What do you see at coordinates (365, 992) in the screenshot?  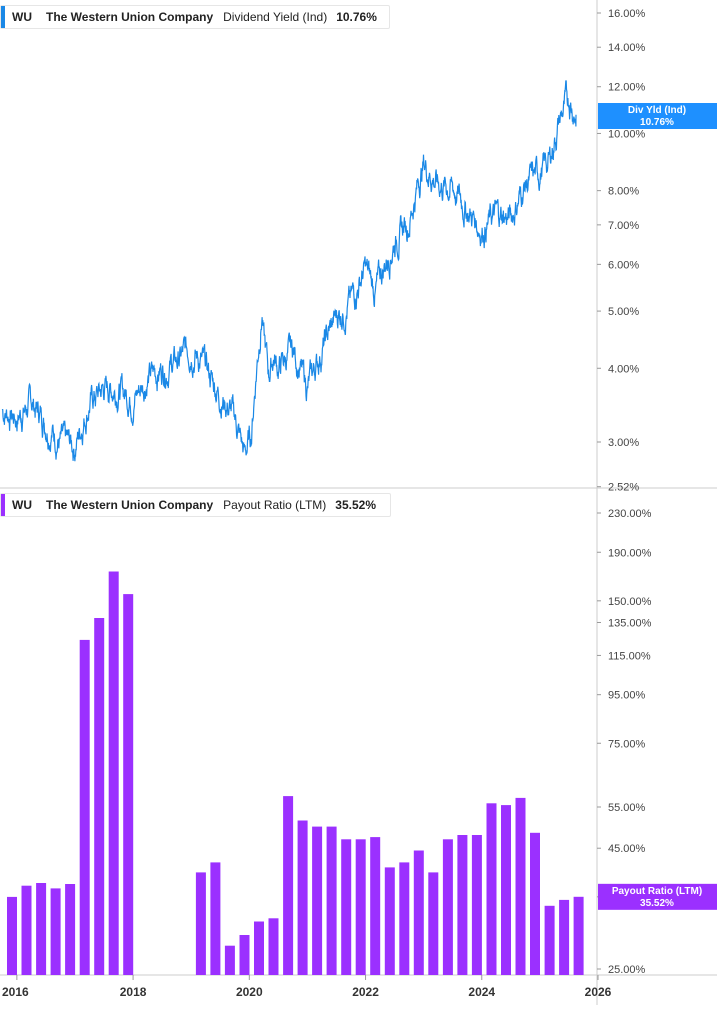 I see `x-tick-label: 2022` at bounding box center [365, 992].